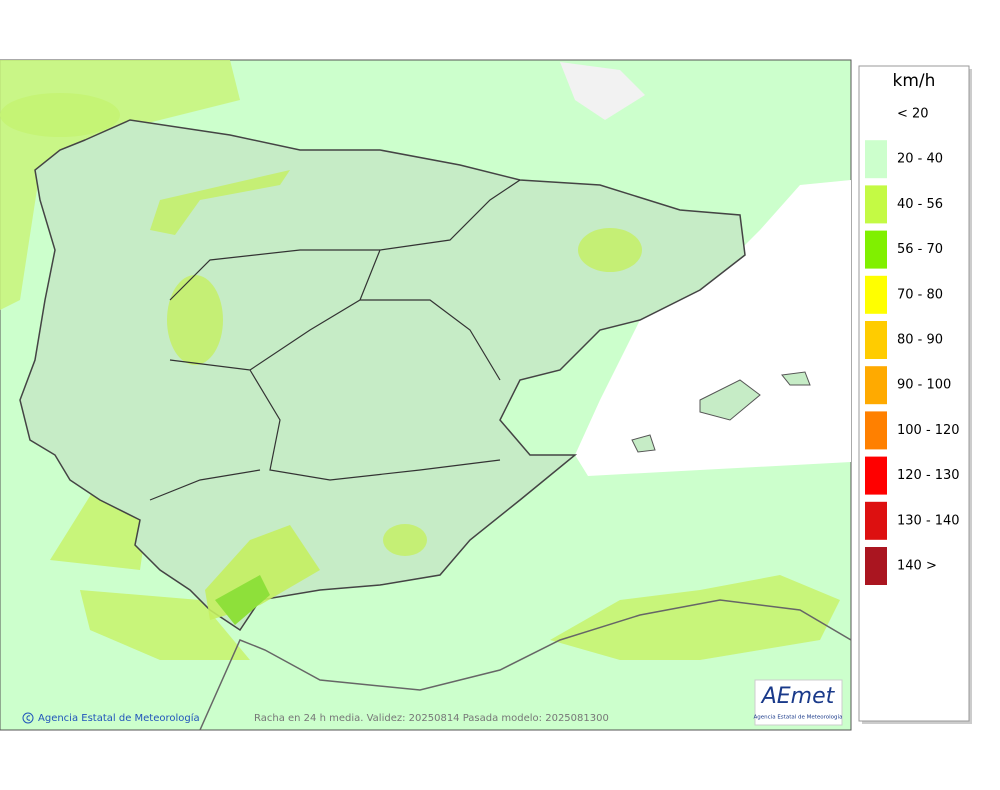 Image resolution: width=1000 pixels, height=790 pixels. Describe the element at coordinates (924, 385) in the screenshot. I see `legend-label: 90 - 100` at that location.